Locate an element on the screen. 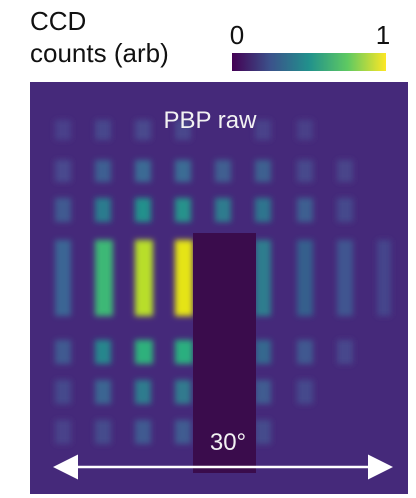  colorbar-label: counts (arb) is located at coordinates (99, 53).